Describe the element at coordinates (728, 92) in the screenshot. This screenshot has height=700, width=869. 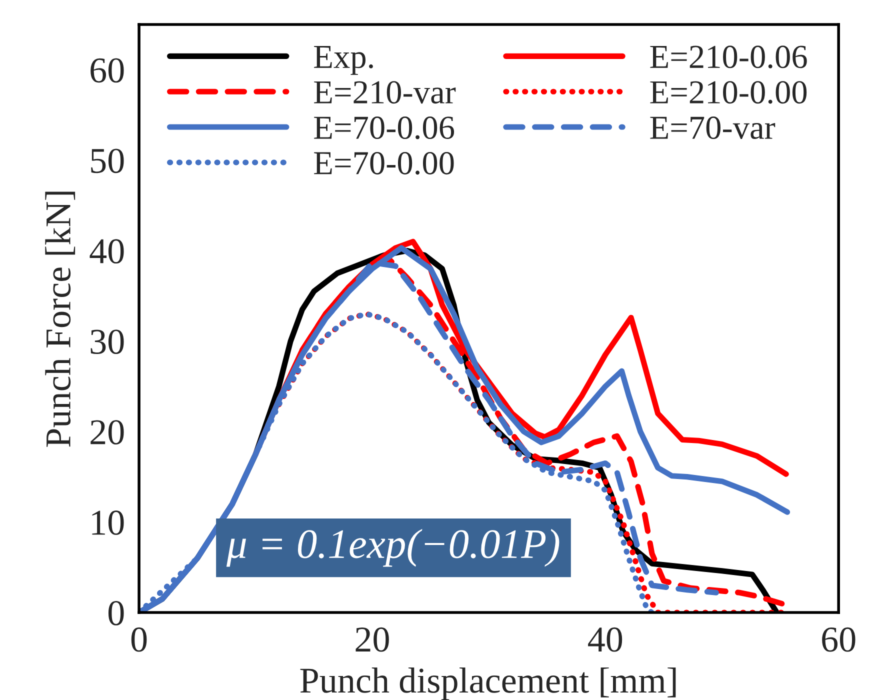
I see `legend-label: E=210-0.00` at that location.